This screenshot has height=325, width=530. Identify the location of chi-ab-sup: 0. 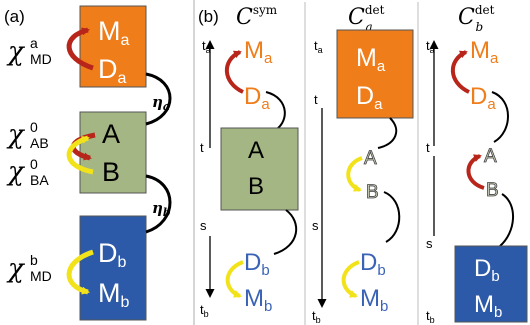
(34, 127).